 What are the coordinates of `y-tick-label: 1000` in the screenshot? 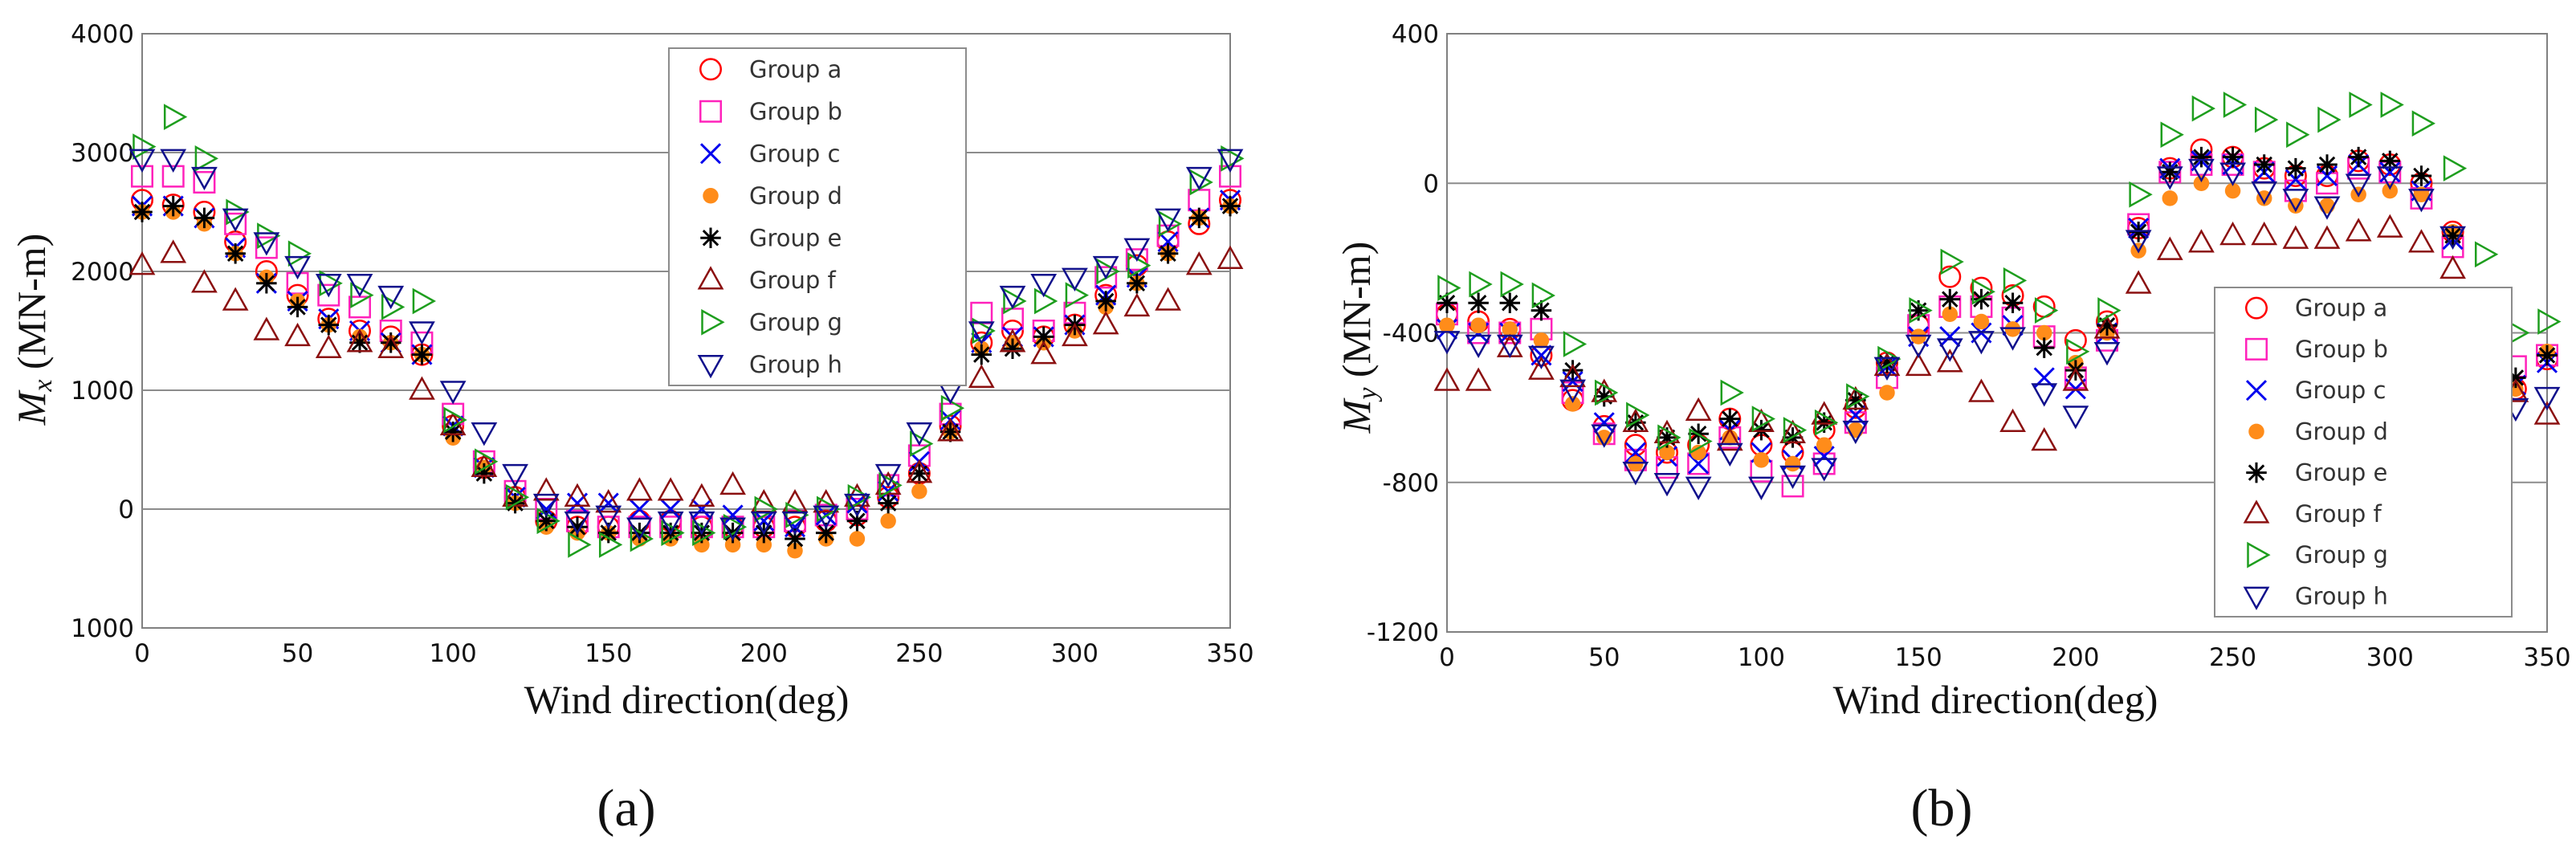 It's located at (102, 391).